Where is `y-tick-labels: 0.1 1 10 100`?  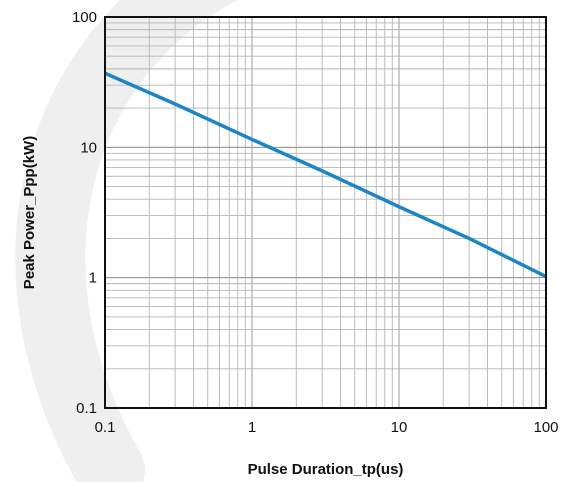 y-tick-labels: 0.1 1 10 100 is located at coordinates (84, 213).